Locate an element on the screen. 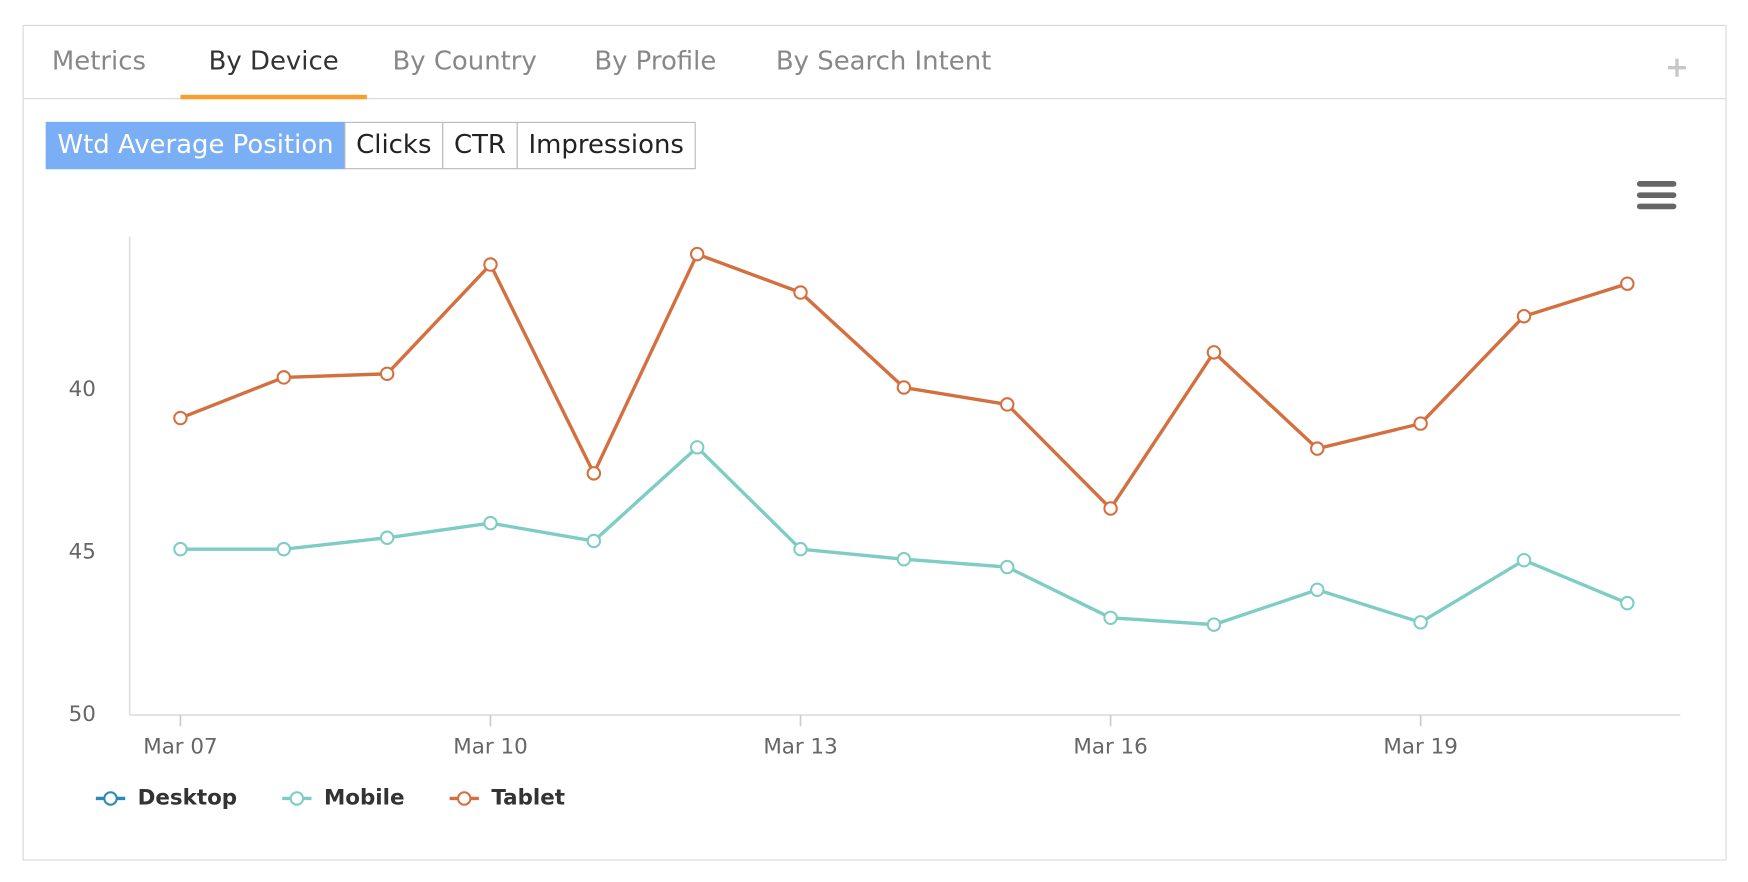 This screenshot has height=882, width=1748. add-tab is located at coordinates (1676, 67).